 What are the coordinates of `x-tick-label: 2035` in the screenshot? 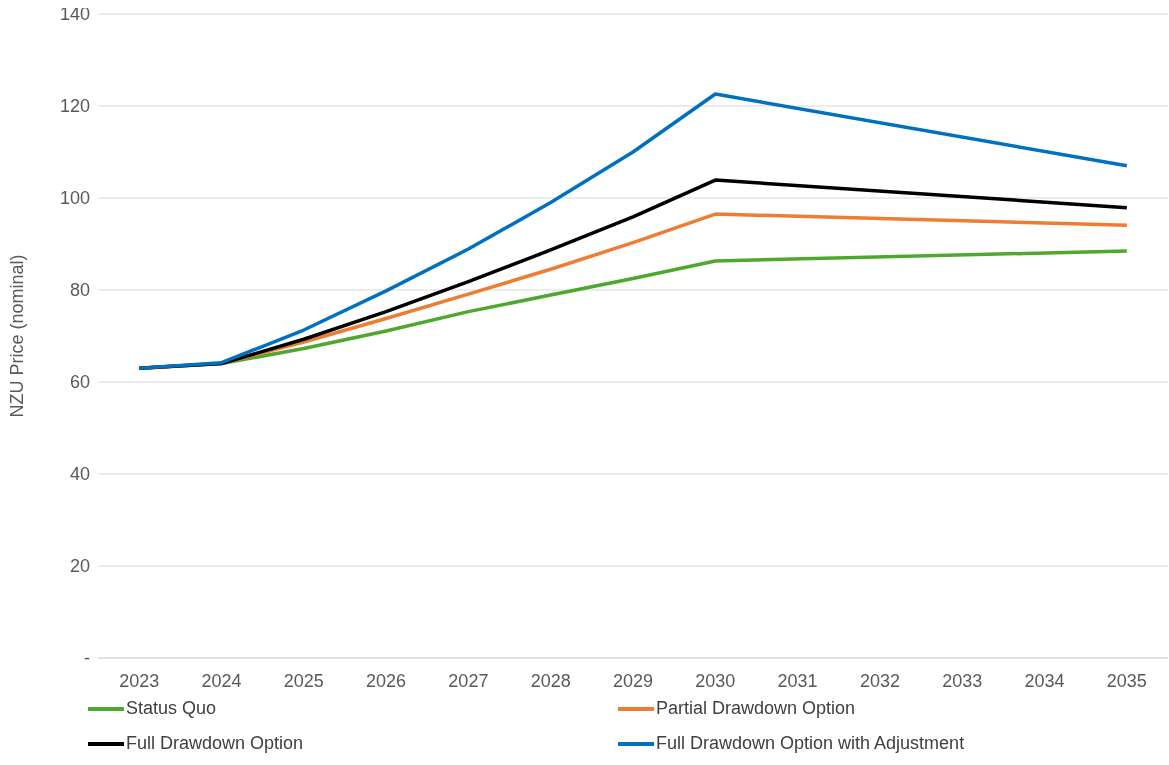 It's located at (1126, 680).